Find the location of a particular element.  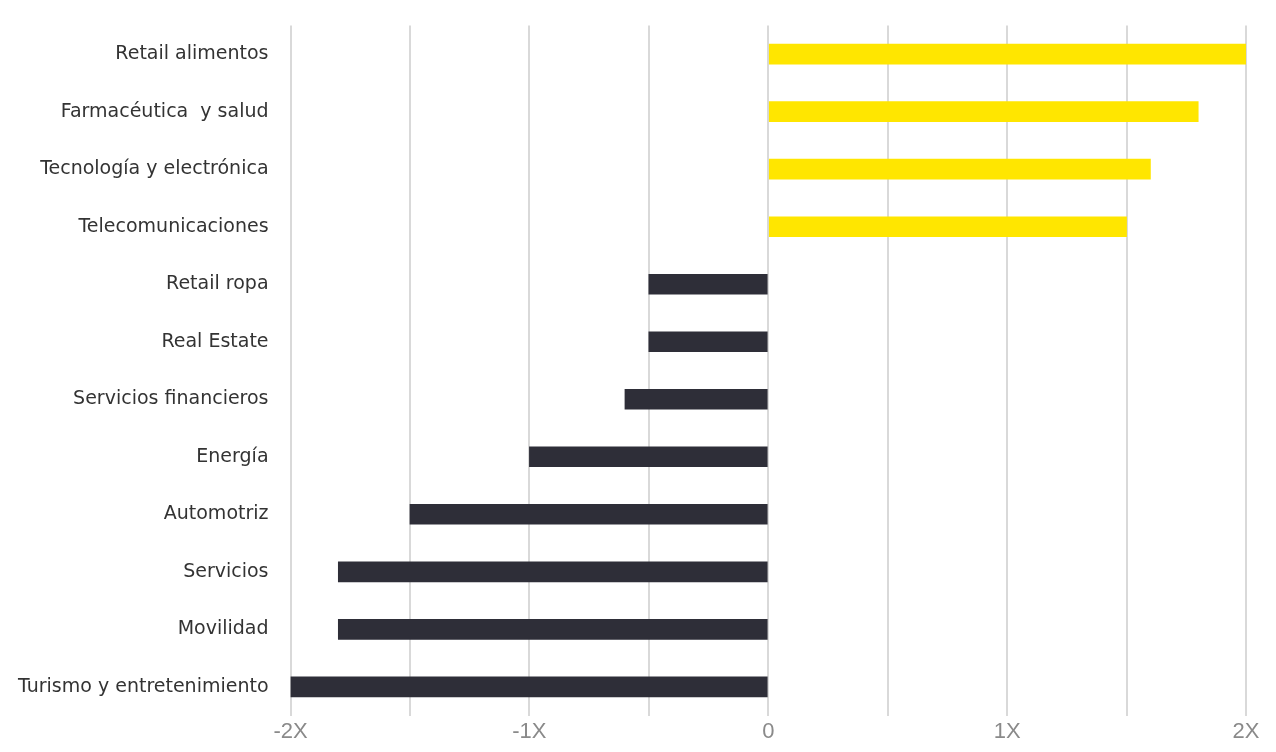

x-tick-label: 0 is located at coordinates (768, 730).